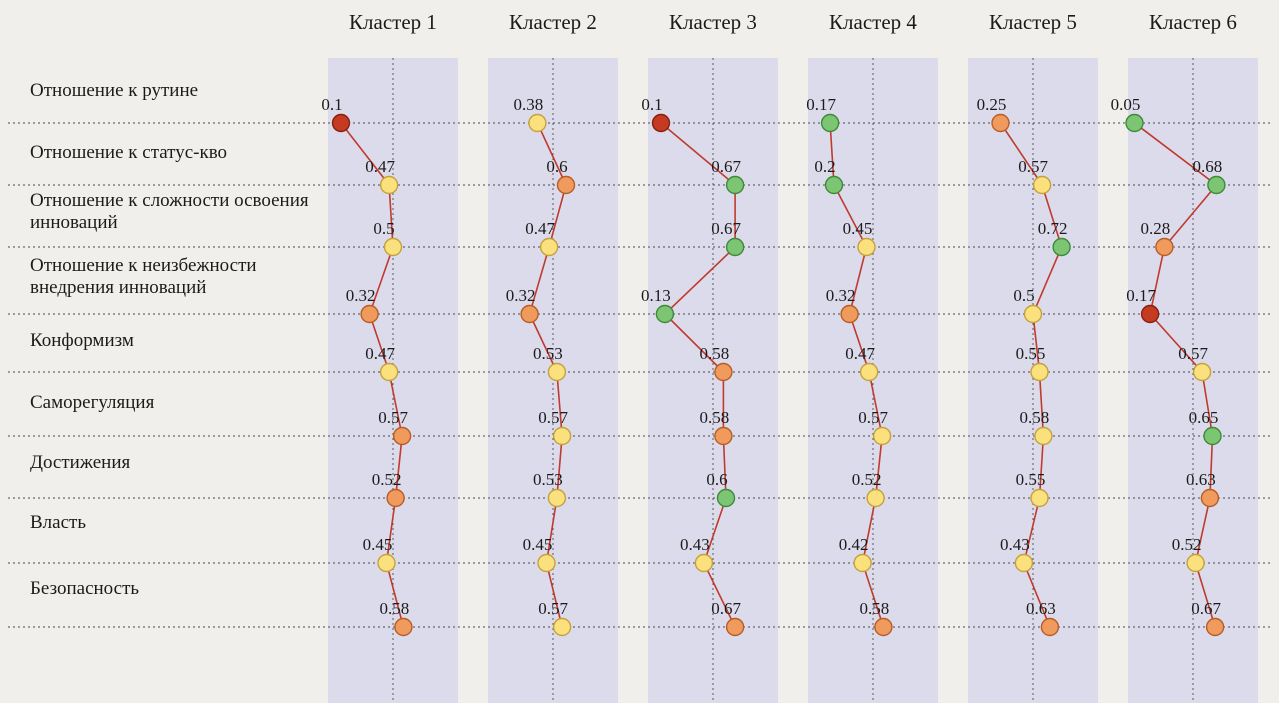  What do you see at coordinates (1201, 479) in the screenshot?
I see `data-point-value: 0.63` at bounding box center [1201, 479].